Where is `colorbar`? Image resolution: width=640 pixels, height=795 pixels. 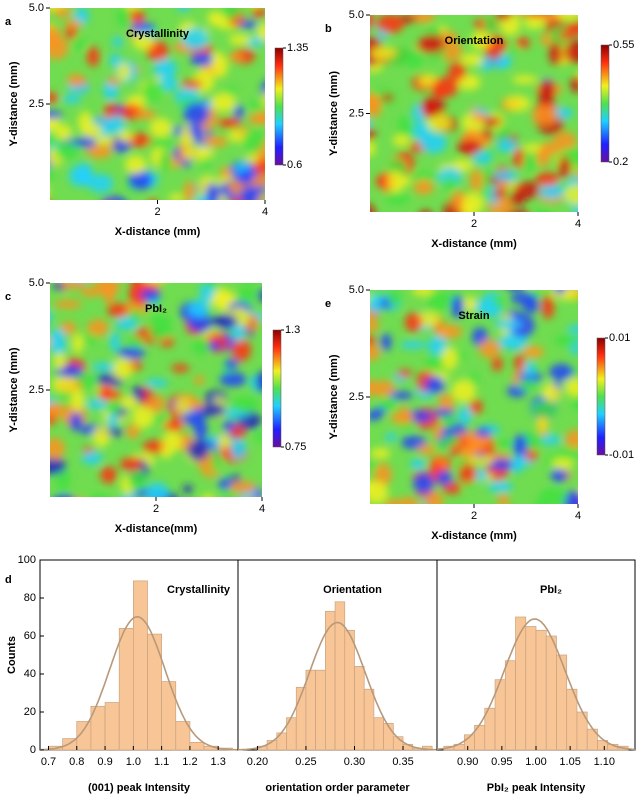 colorbar is located at coordinates (277, 388).